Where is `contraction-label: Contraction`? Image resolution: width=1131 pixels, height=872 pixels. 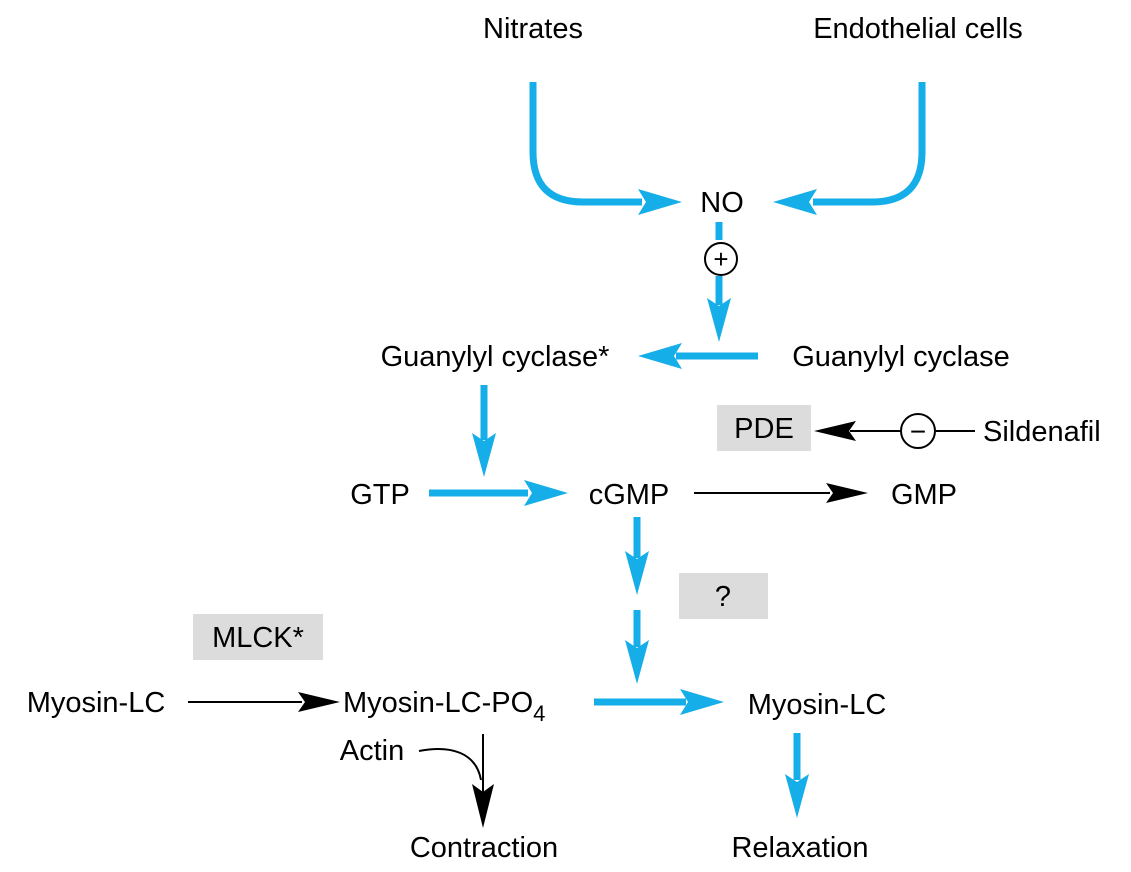
contraction-label: Contraction is located at coordinates (484, 848).